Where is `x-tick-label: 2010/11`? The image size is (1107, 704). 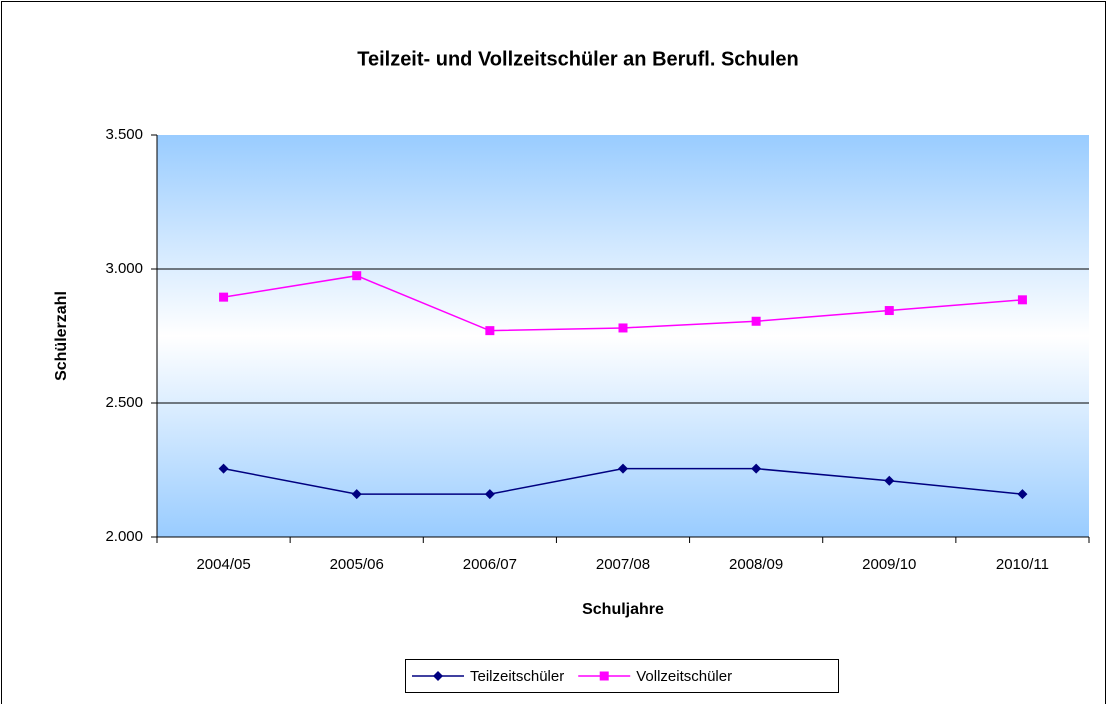
x-tick-label: 2010/11 is located at coordinates (1022, 564).